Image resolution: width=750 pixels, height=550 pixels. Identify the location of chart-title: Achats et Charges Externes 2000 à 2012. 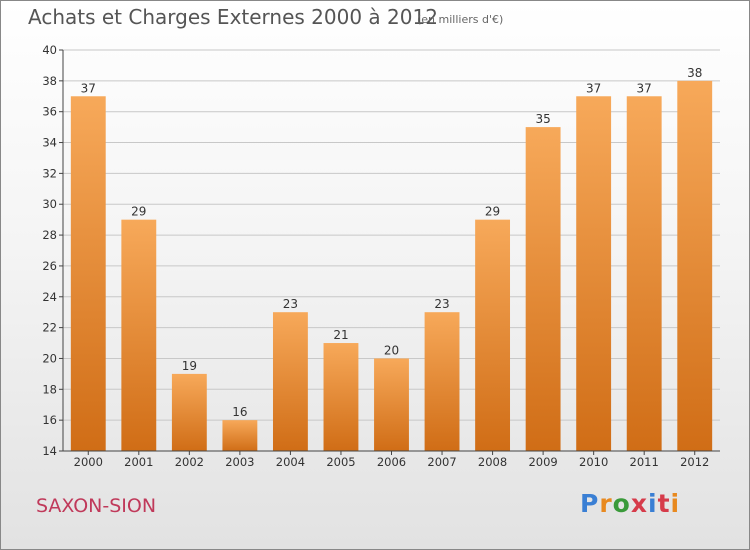
(233, 17).